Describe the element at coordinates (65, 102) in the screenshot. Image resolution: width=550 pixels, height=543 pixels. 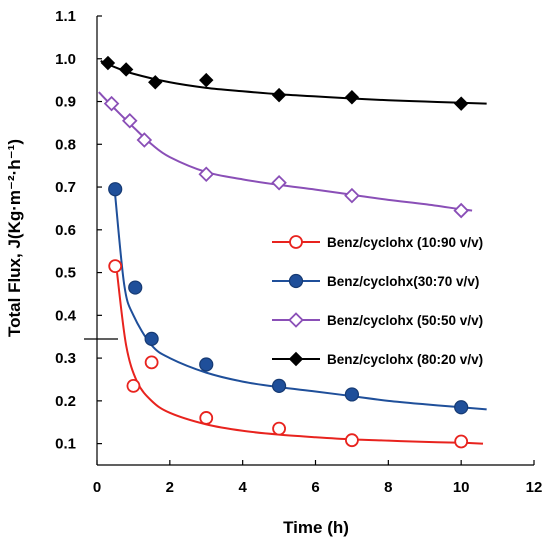
I see `y-tick-label: 0.9` at that location.